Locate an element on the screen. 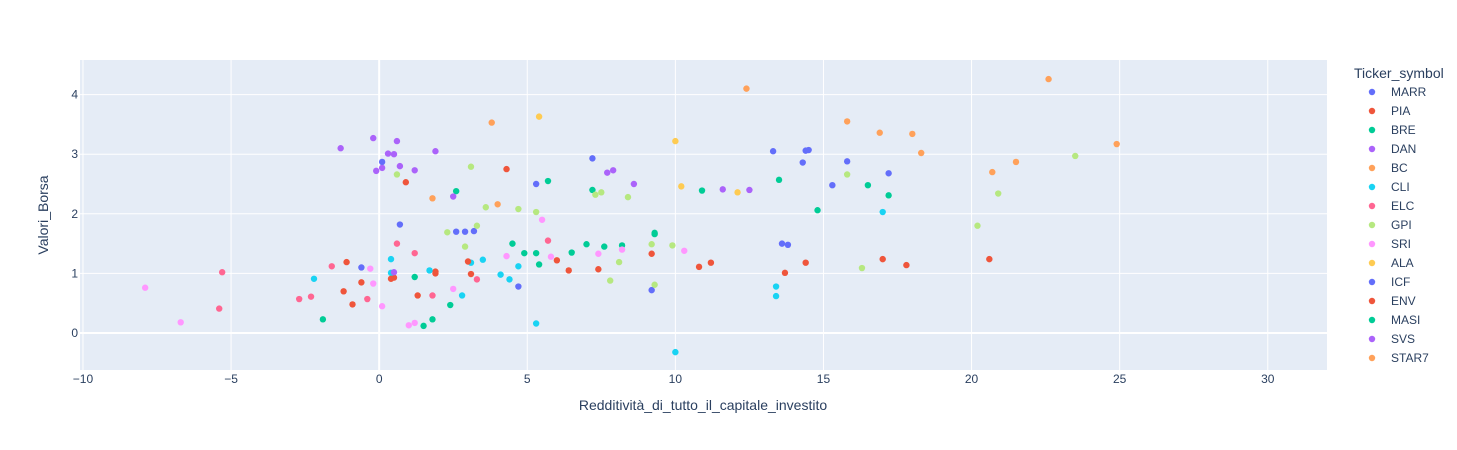  series-dan is located at coordinates (545, 167).